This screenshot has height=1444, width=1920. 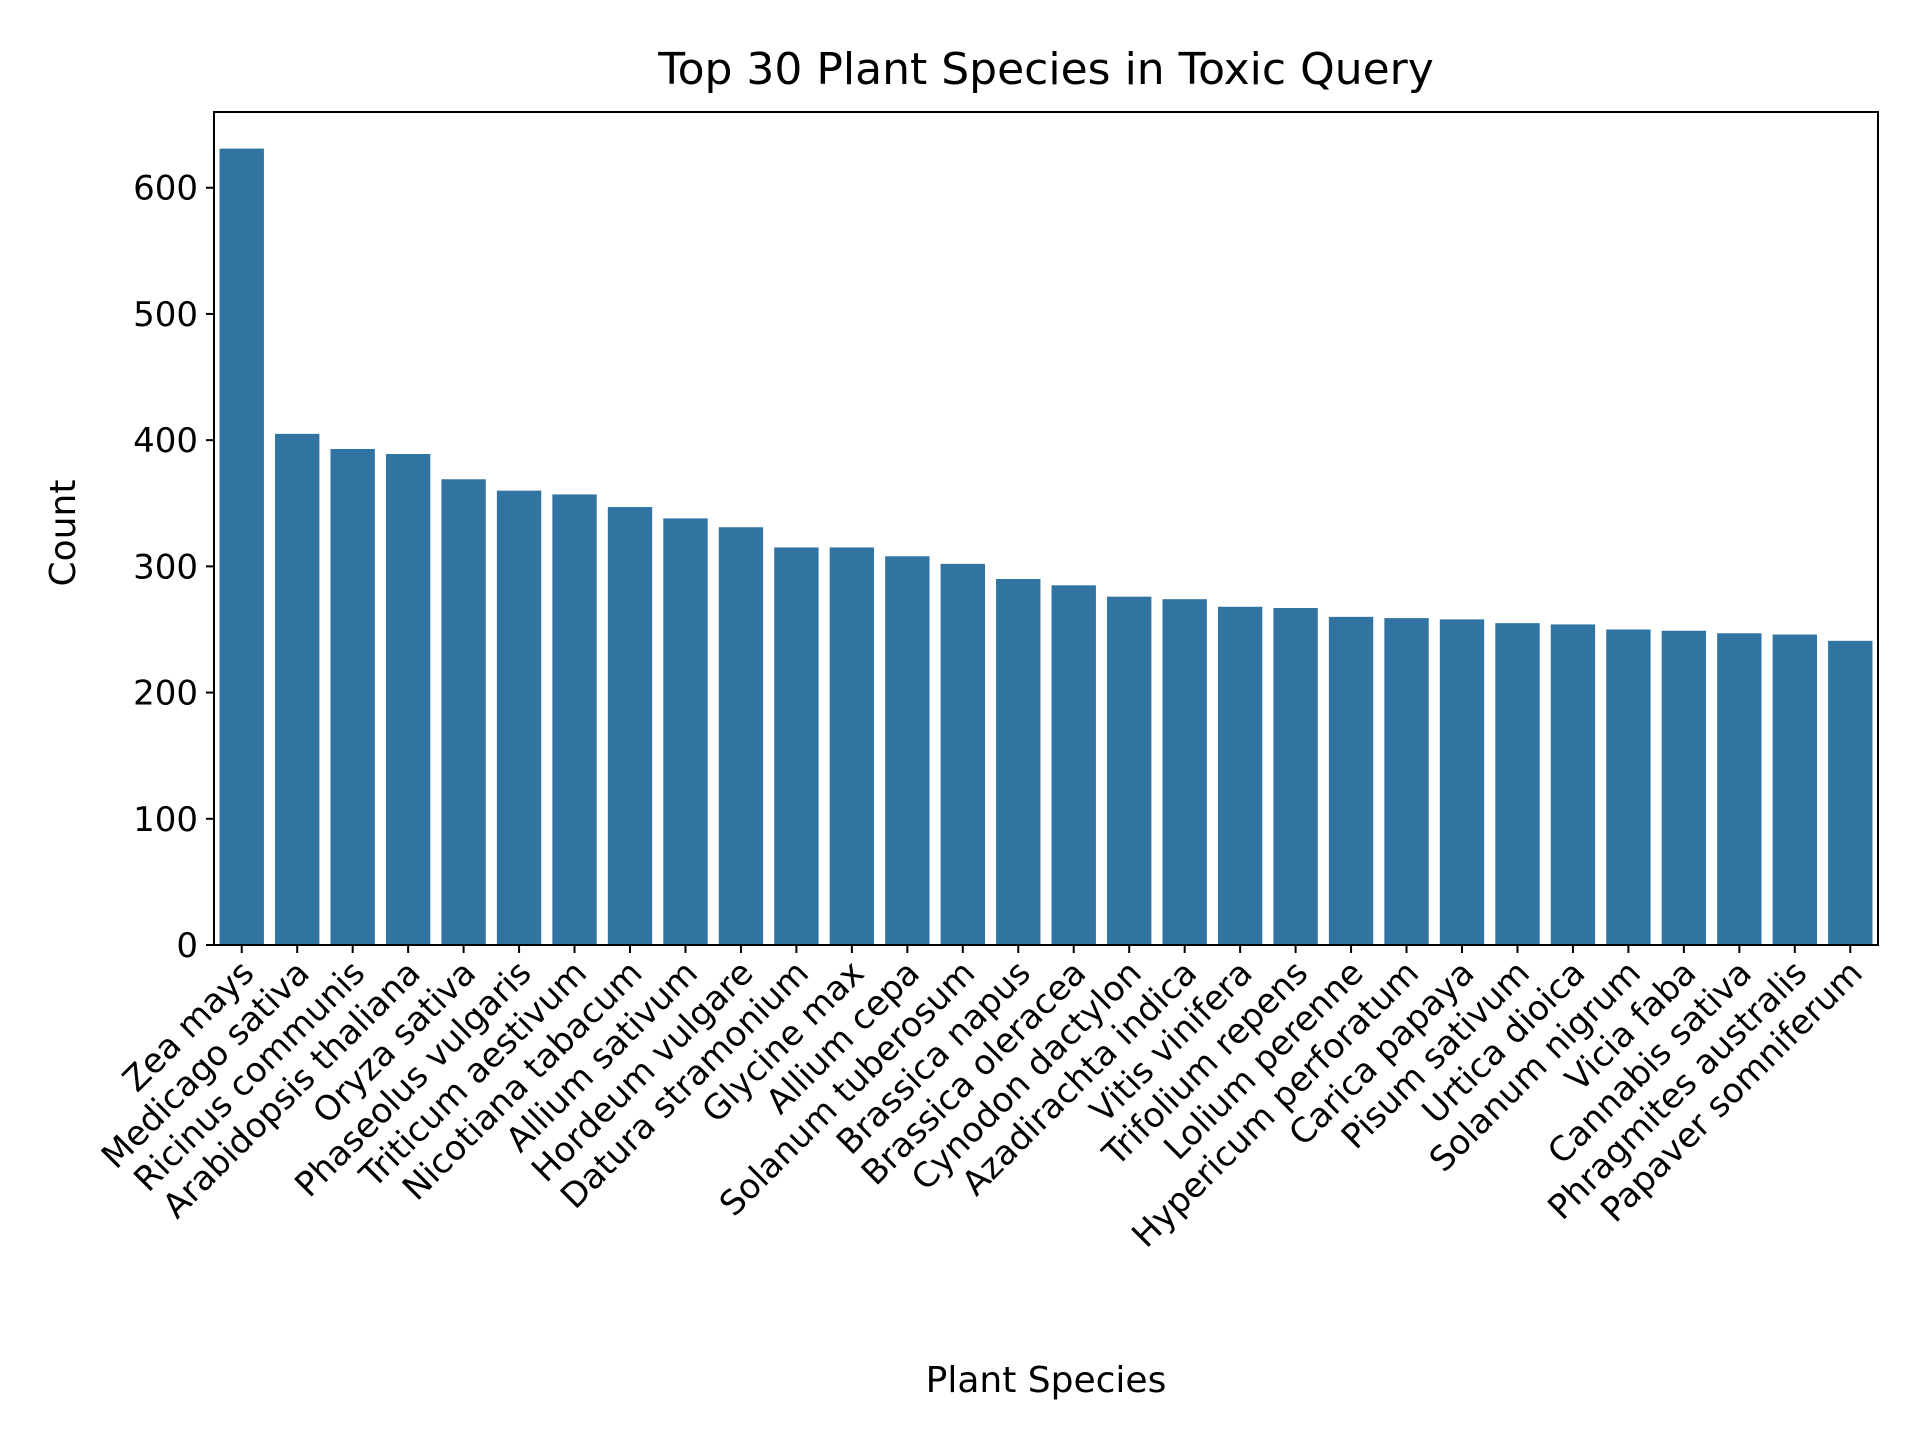 What do you see at coordinates (165, 315) in the screenshot?
I see `y-tick-label: 500` at bounding box center [165, 315].